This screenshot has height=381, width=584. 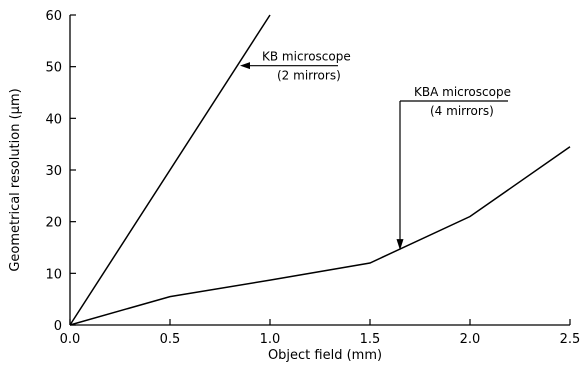 I want to click on annotation-kb-label: KB microscope, so click(x=306, y=57).